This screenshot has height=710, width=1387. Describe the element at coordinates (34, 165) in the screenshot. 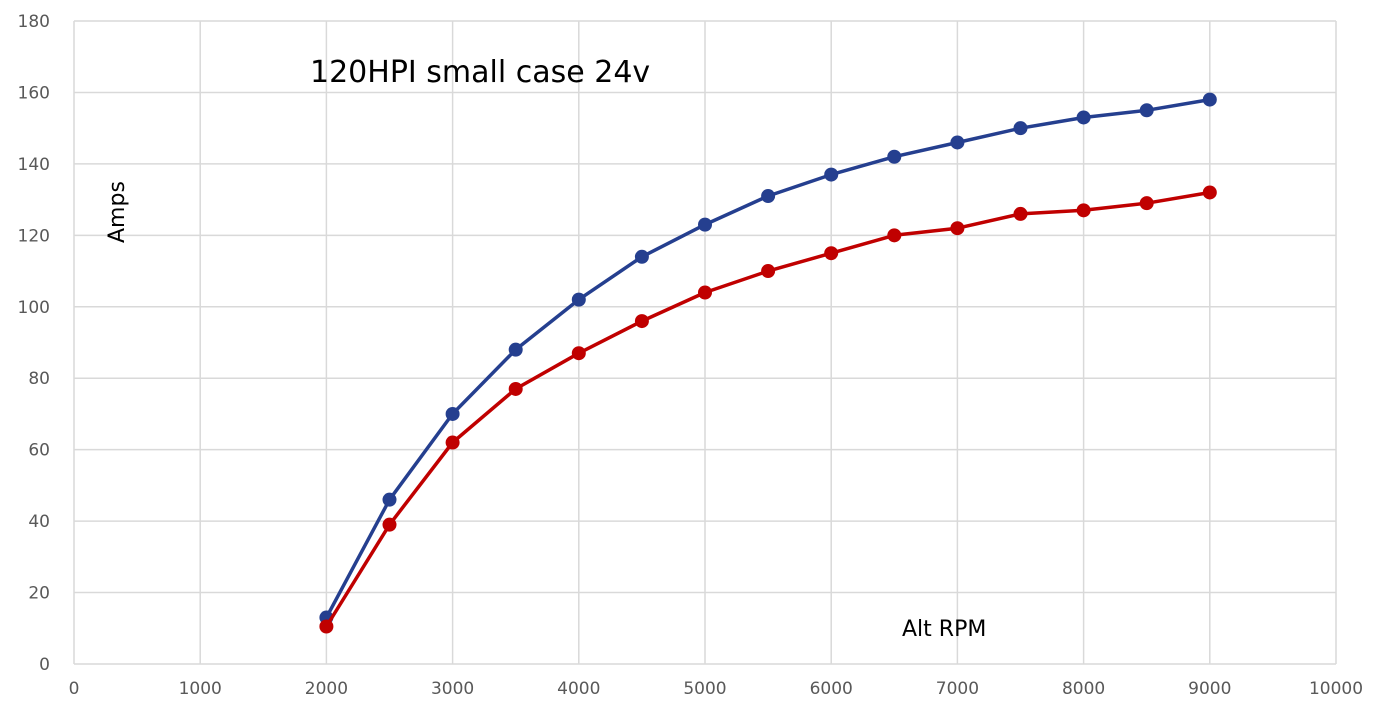

I see `y-tick-label: 140` at that location.